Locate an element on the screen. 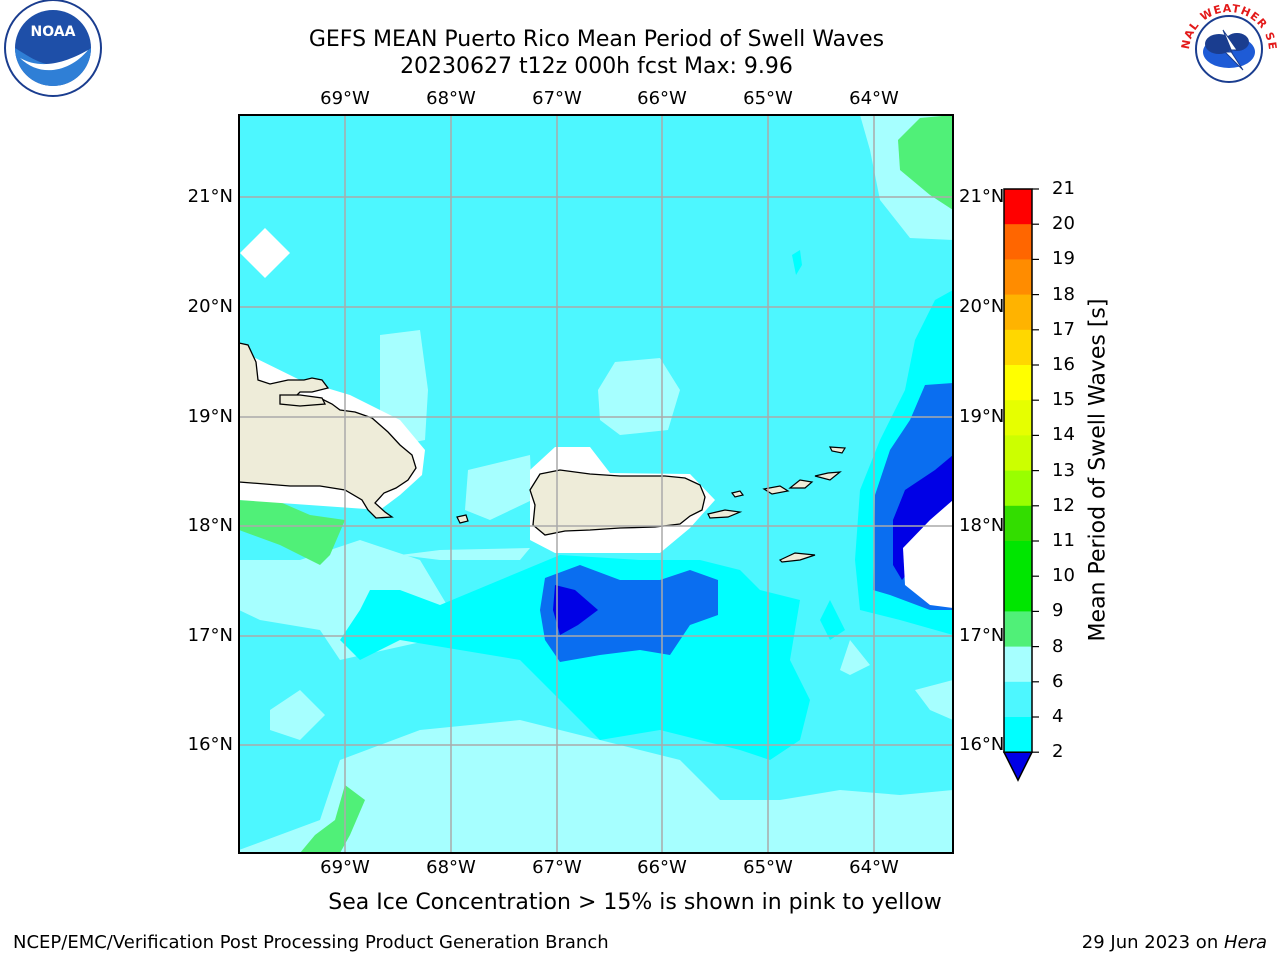 The width and height of the screenshot is (1280, 960). lat-label-right: 19°N is located at coordinates (982, 416).